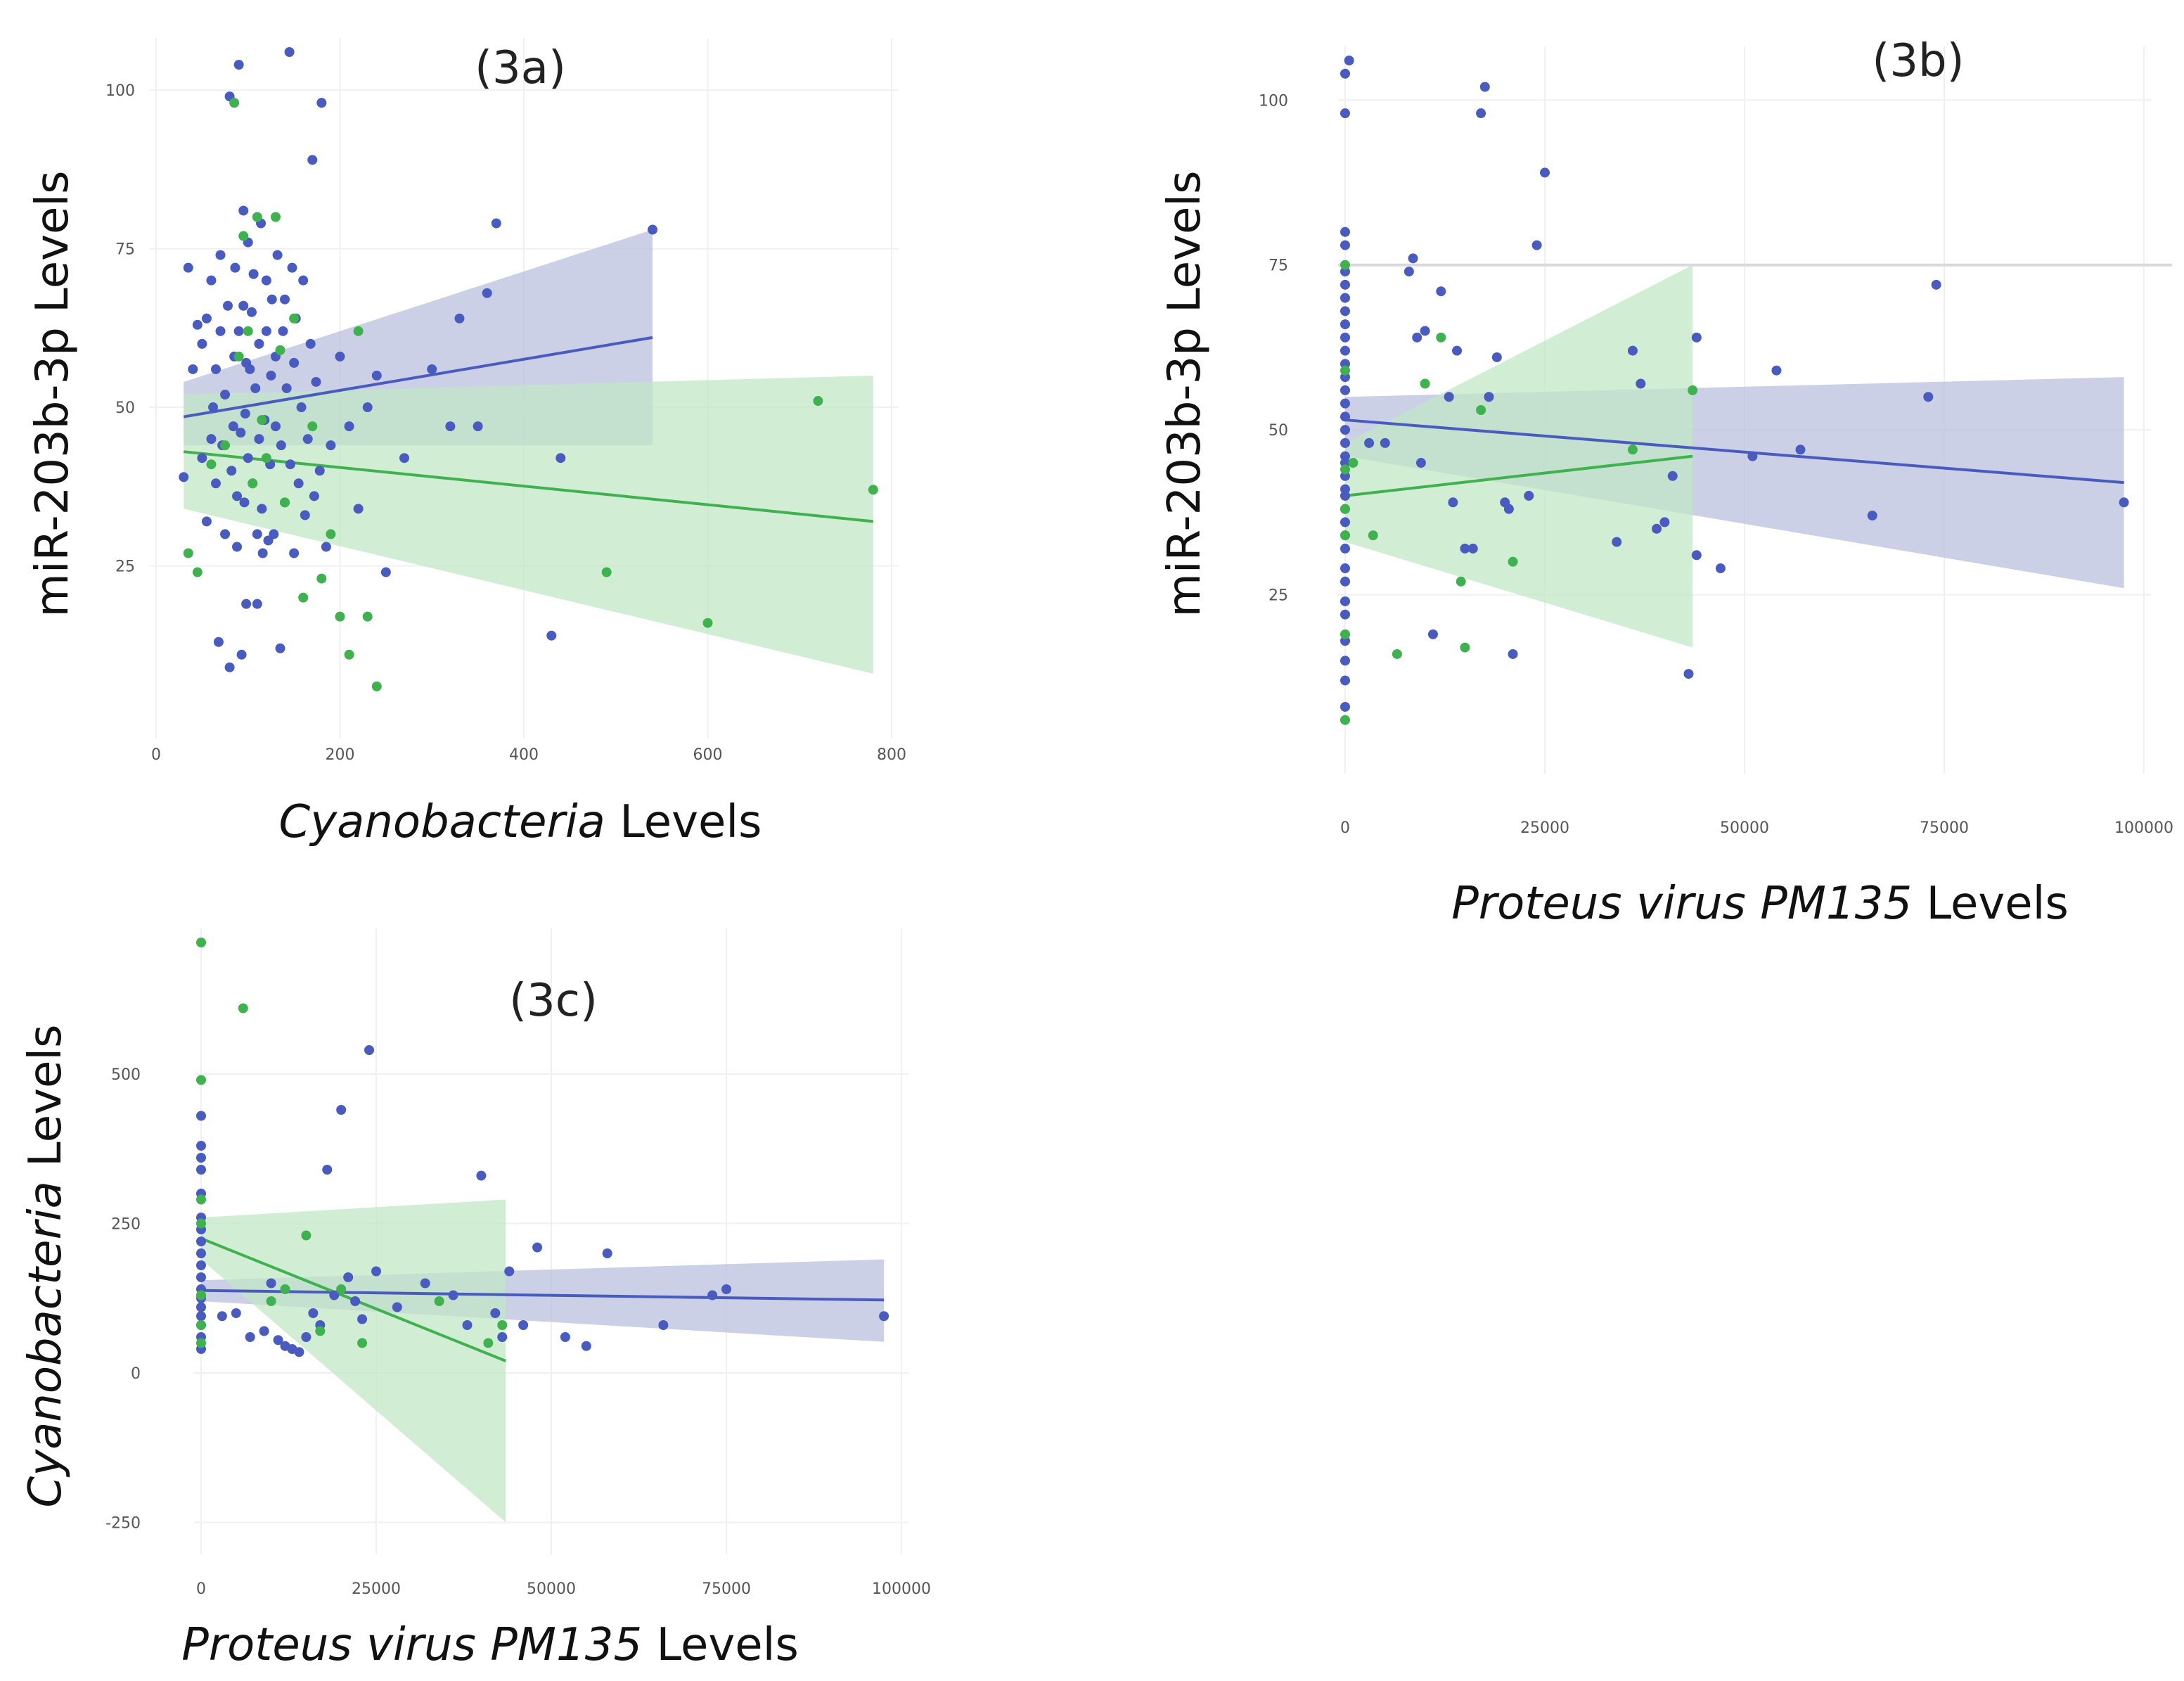 The height and width of the screenshot is (1681, 2184). Describe the element at coordinates (201, 1589) in the screenshot. I see `x-tick-label: 0` at that location.